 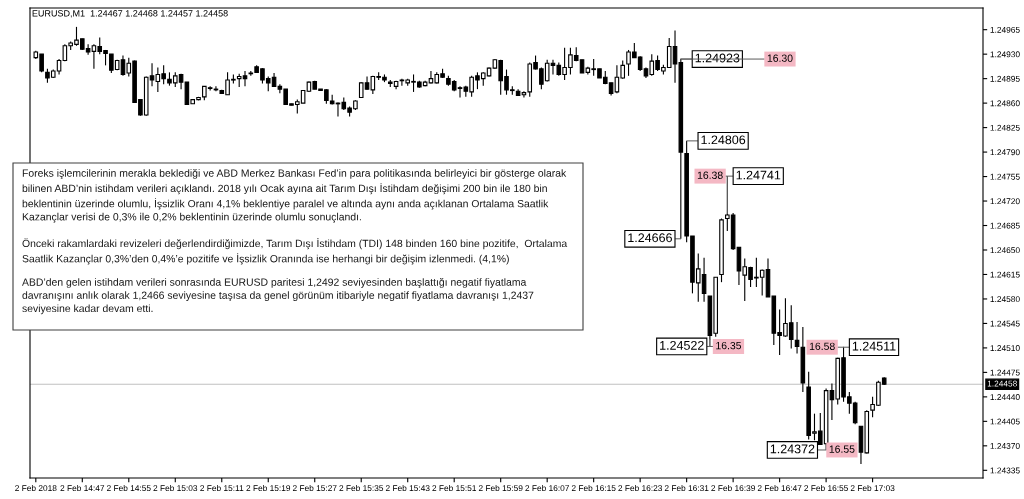 I want to click on y-tick-label: 1.24510, so click(x=1005, y=348).